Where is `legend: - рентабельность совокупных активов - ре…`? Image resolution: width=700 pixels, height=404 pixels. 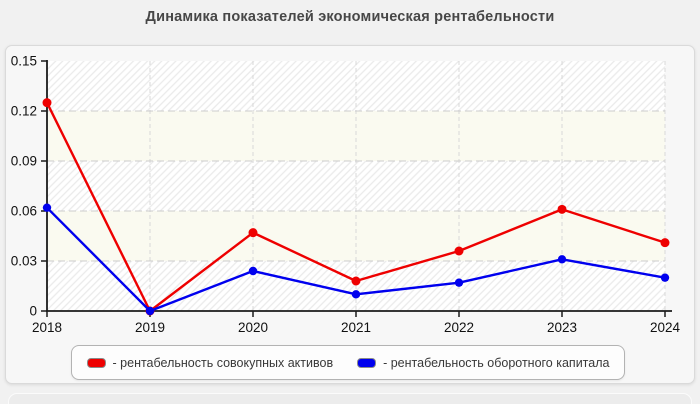
legend: - рентабельность совокупных активов - ре… is located at coordinates (348, 362).